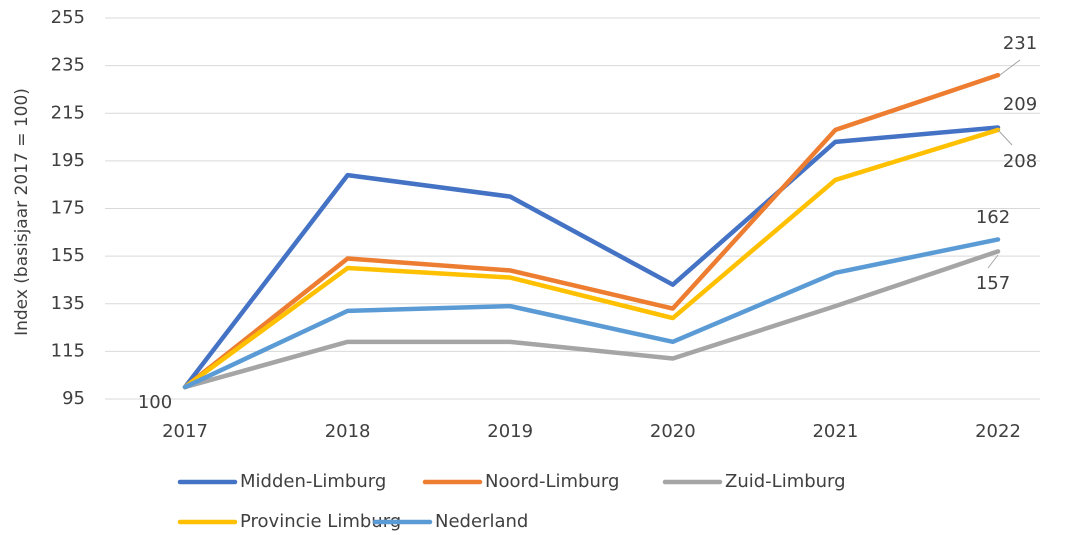  I want to click on x-tick-label: 2017, so click(185, 431).